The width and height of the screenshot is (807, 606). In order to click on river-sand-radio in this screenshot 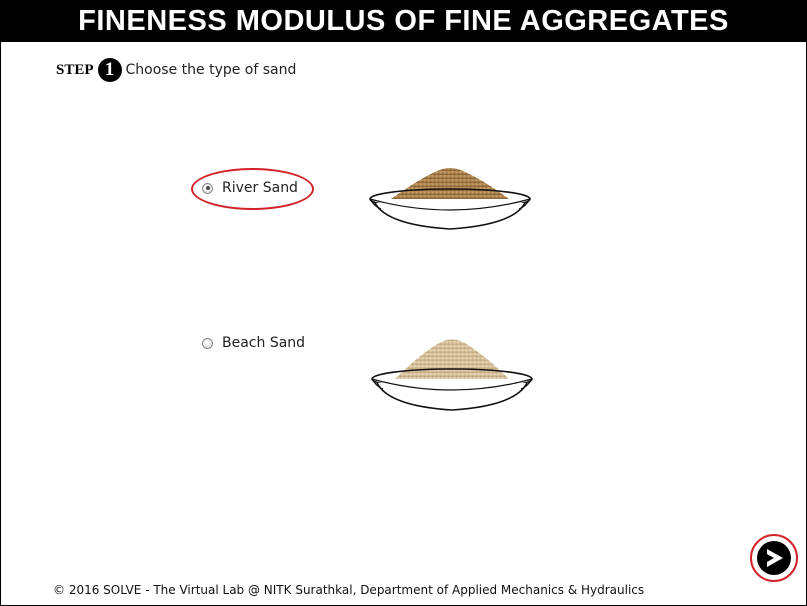, I will do `click(207, 188)`.